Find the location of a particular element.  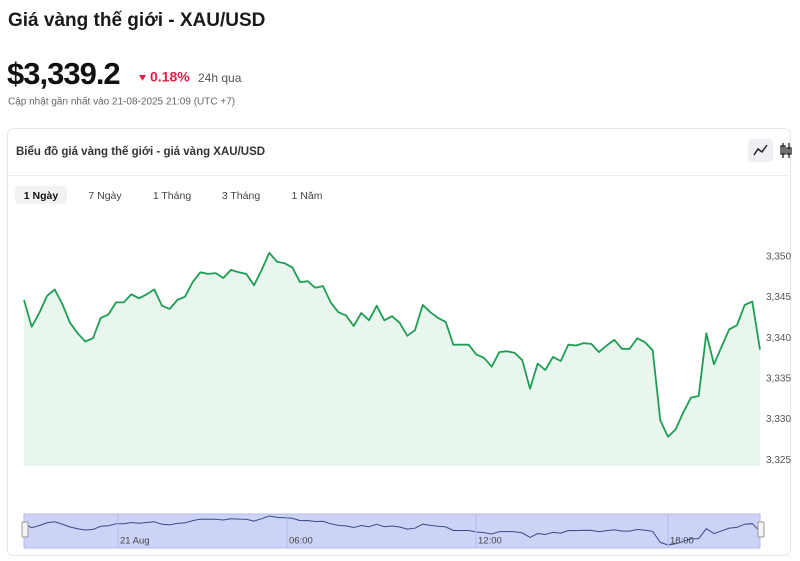

navigator-line is located at coordinates (392, 530).